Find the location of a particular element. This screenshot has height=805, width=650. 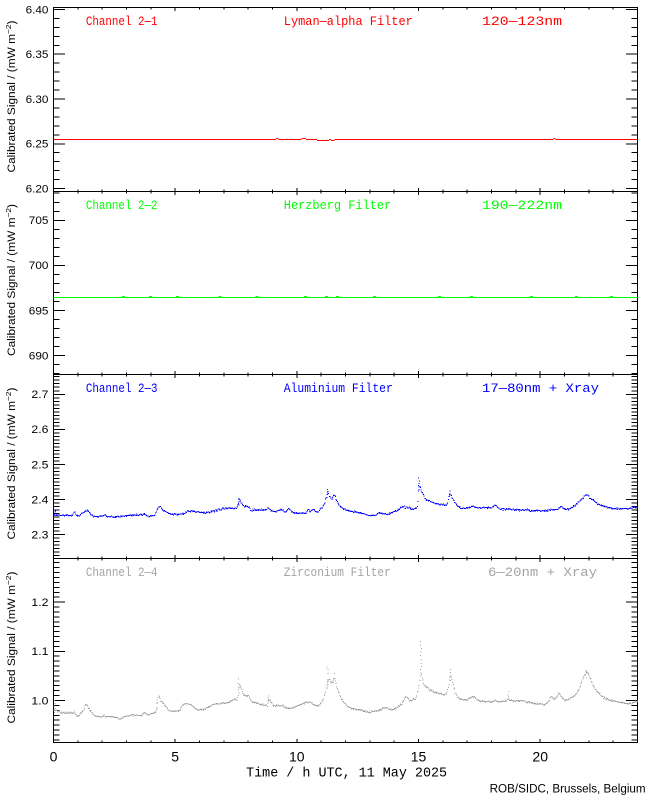

svg-text: Herzberg Filter is located at coordinates (337, 206).